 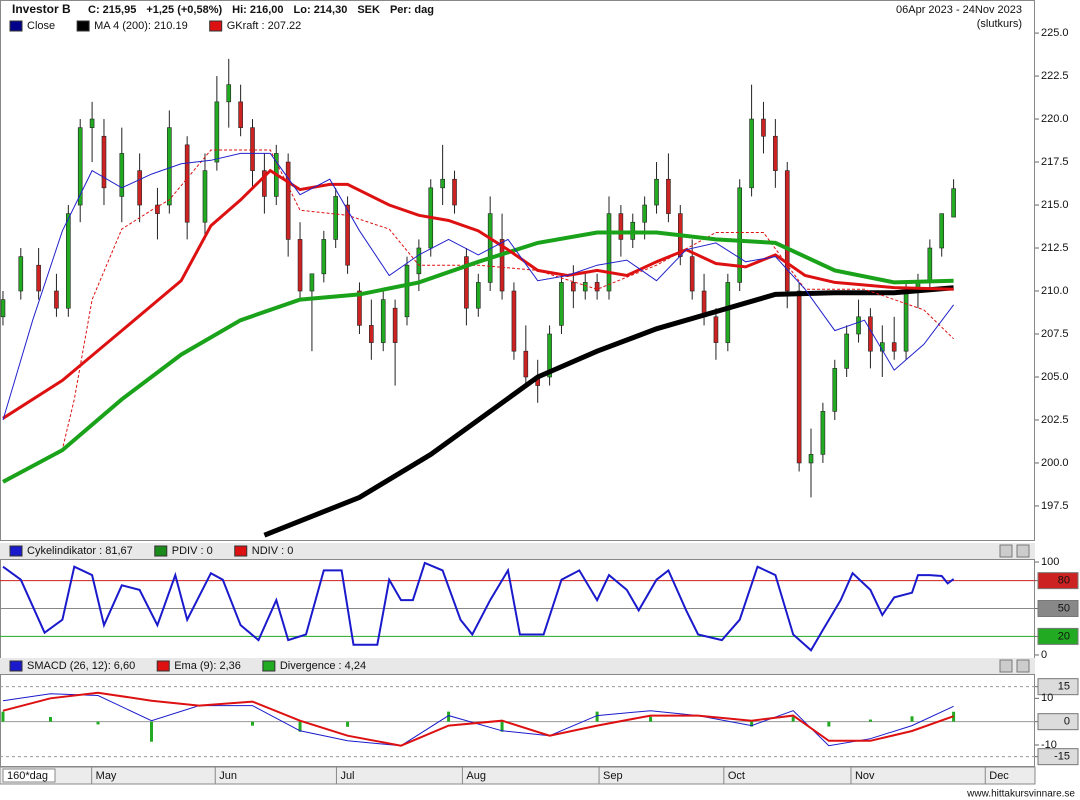 I want to click on header-text: SEK, so click(x=368, y=10).